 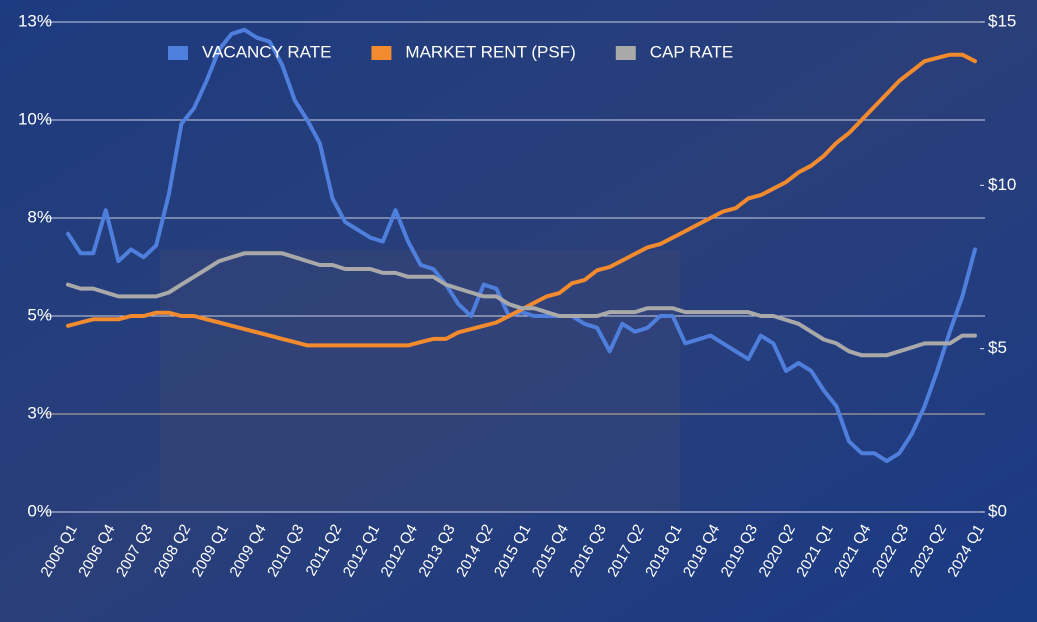 I want to click on y-tick-label: 8%, so click(x=39, y=216).